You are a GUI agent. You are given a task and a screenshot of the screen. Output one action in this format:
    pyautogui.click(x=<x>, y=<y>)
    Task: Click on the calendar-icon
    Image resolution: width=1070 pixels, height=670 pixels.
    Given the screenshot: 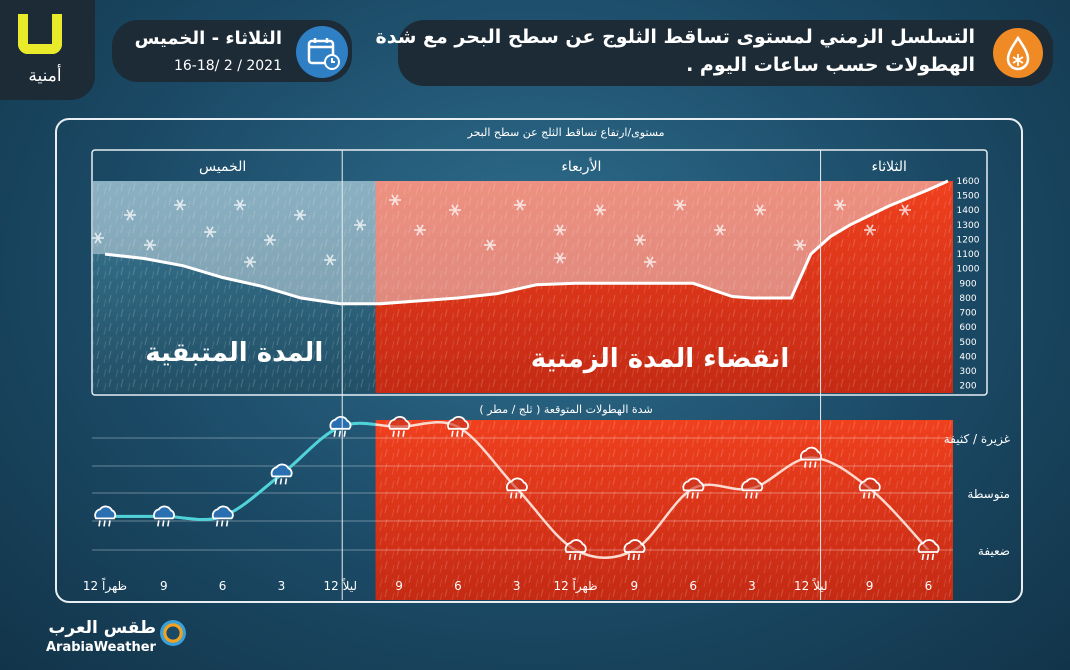 What is the action you would take?
    pyautogui.click(x=322, y=52)
    